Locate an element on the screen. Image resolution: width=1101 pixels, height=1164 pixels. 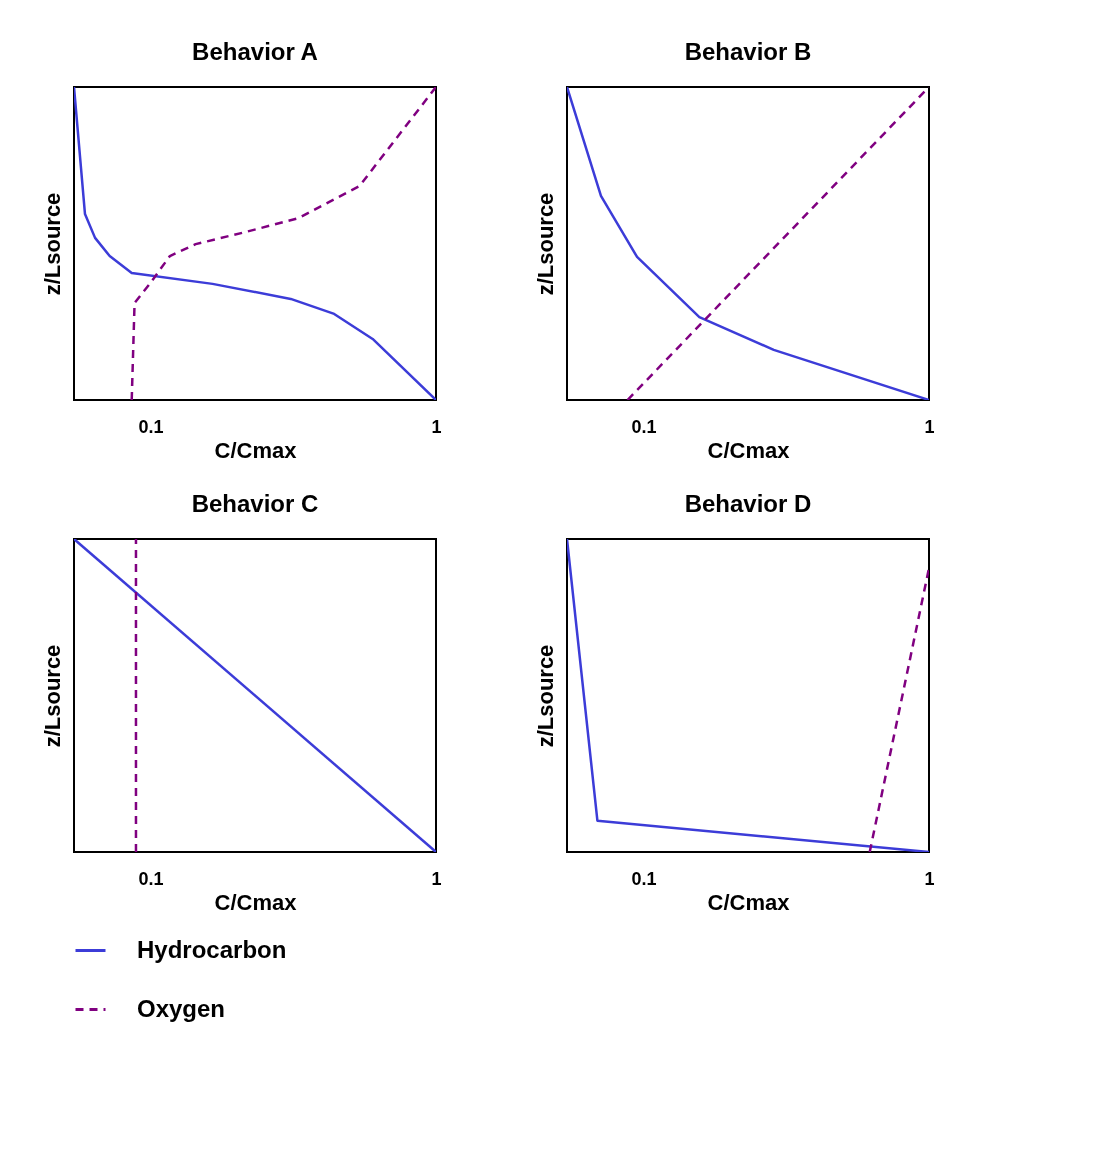
legend-label: Hydrocarbon is located at coordinates (212, 949).